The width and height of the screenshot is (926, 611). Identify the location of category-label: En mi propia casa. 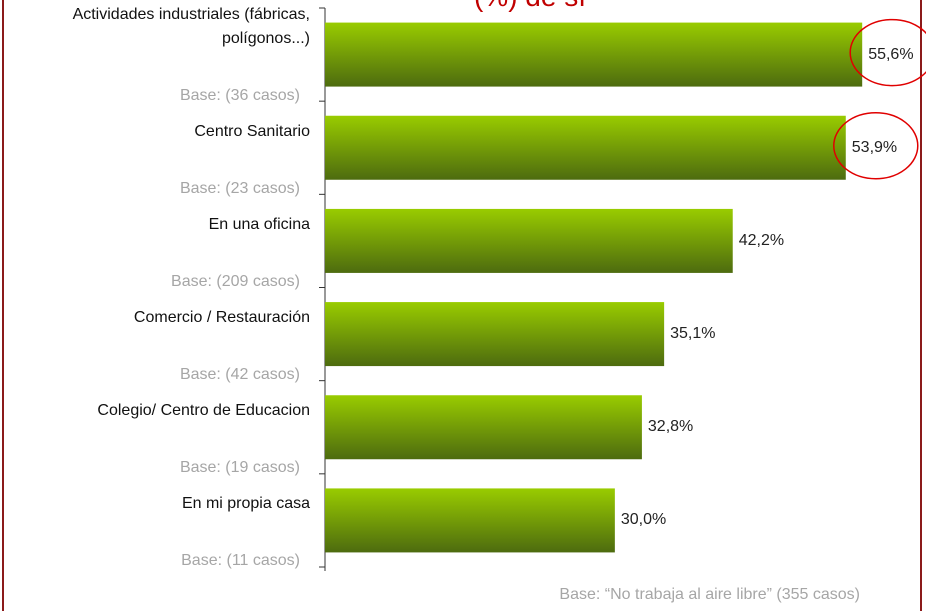
(245, 504).